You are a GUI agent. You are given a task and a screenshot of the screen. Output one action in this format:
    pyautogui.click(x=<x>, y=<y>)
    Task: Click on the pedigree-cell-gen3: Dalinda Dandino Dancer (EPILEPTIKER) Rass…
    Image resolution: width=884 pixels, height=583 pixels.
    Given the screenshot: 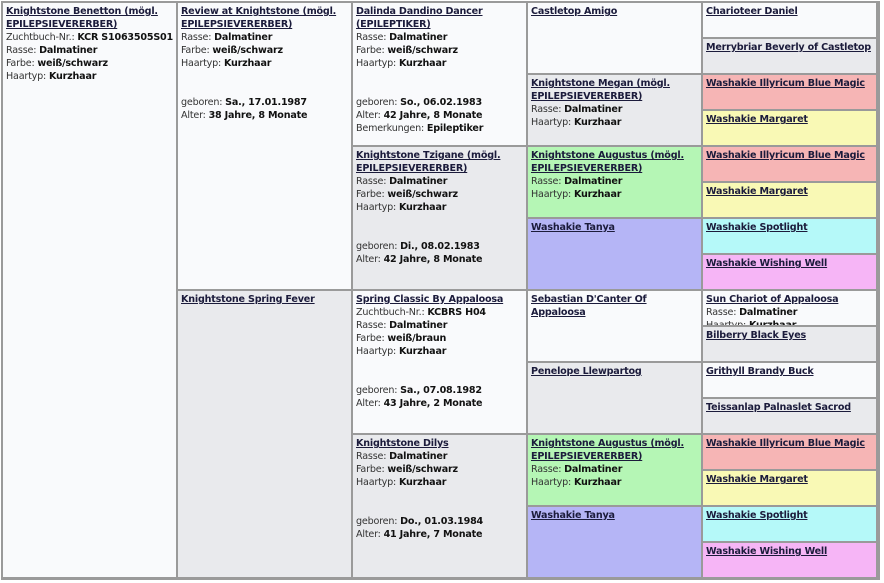 What is the action you would take?
    pyautogui.click(x=439, y=74)
    